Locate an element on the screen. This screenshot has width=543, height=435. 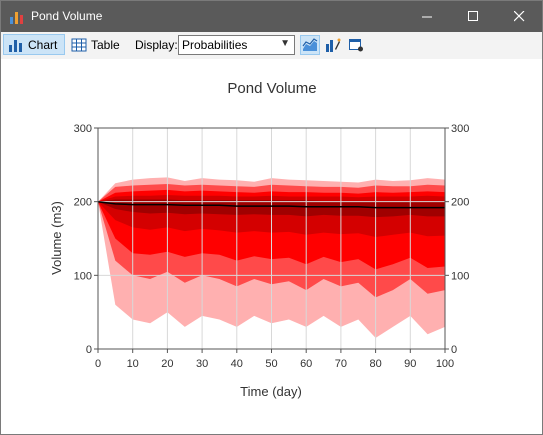
chart-properties-button is located at coordinates (333, 45).